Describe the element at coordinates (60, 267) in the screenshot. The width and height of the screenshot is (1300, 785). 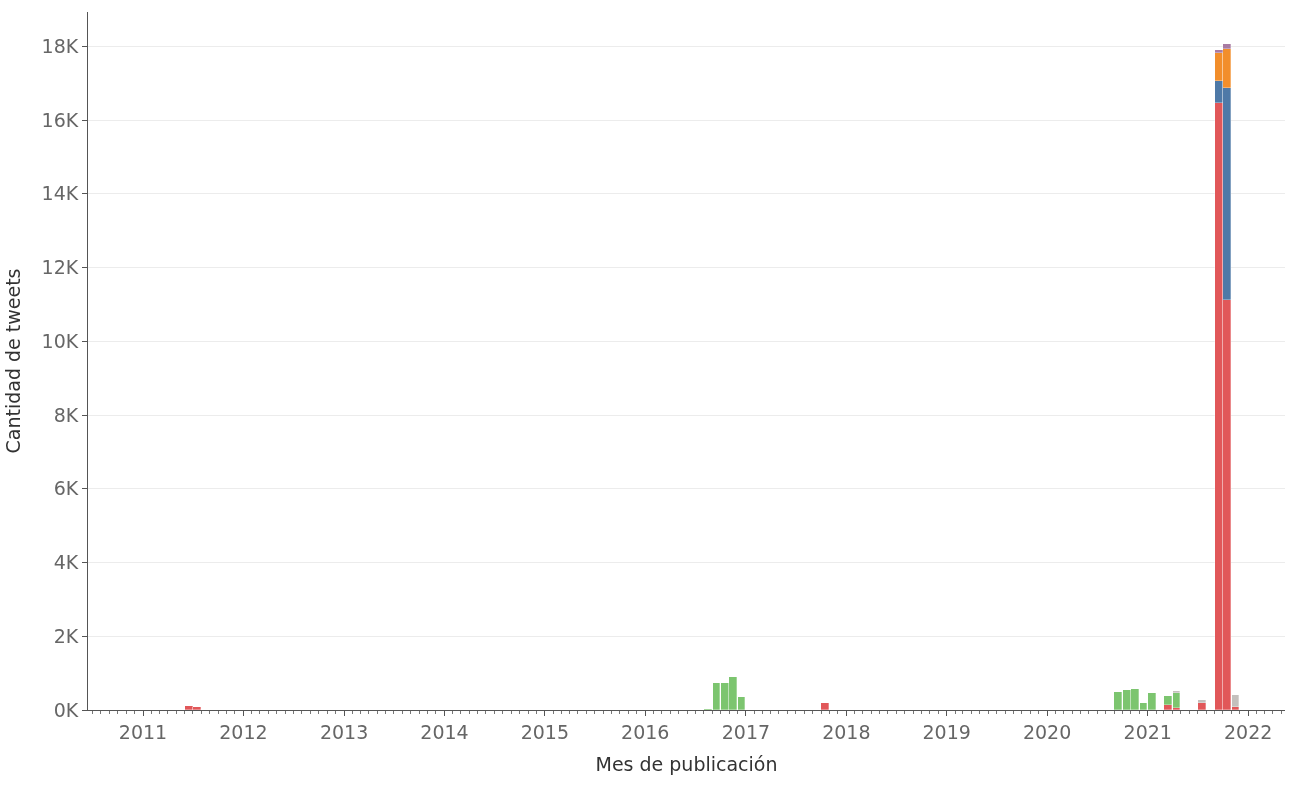
I see `y-tick-label: 12K` at that location.